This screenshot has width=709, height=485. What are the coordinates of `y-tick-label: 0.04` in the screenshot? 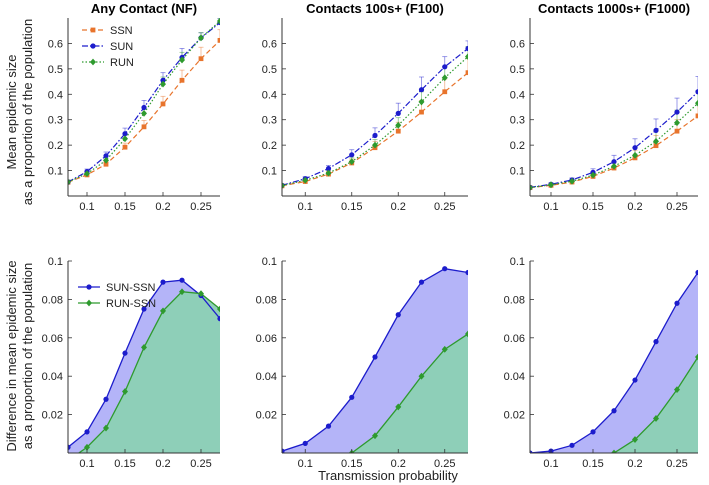 It's located at (266, 377).